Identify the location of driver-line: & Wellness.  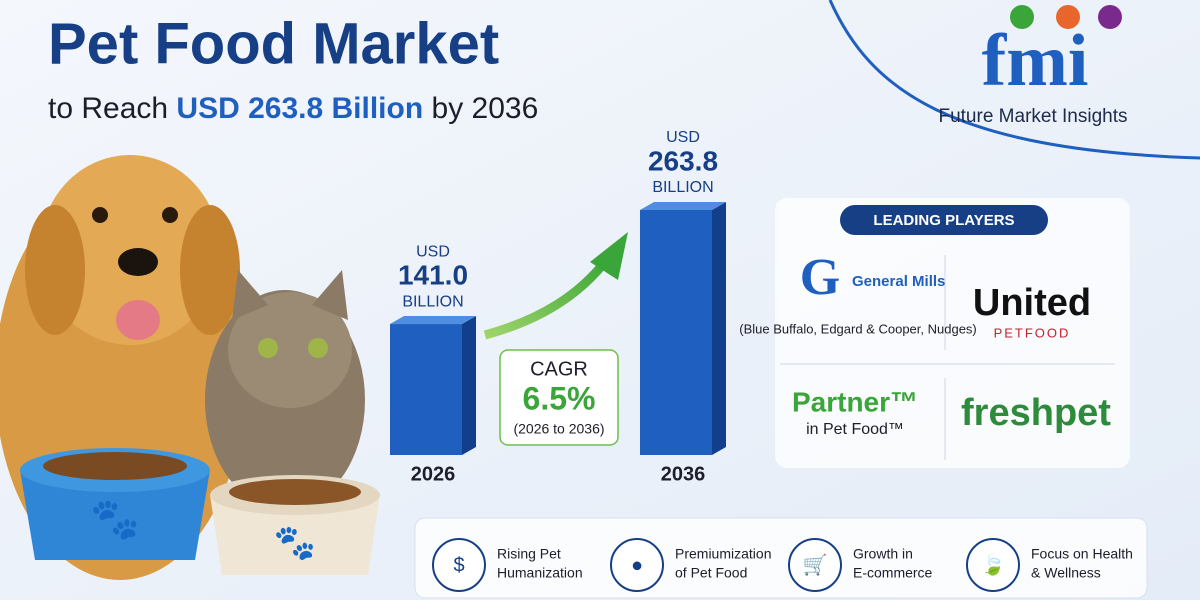
(1066, 573).